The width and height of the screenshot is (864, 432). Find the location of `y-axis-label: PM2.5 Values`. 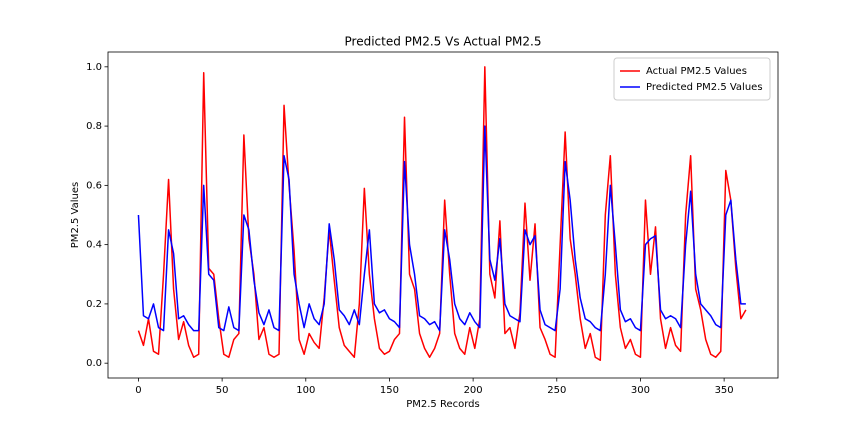

y-axis-label: PM2.5 Values is located at coordinates (75, 215).